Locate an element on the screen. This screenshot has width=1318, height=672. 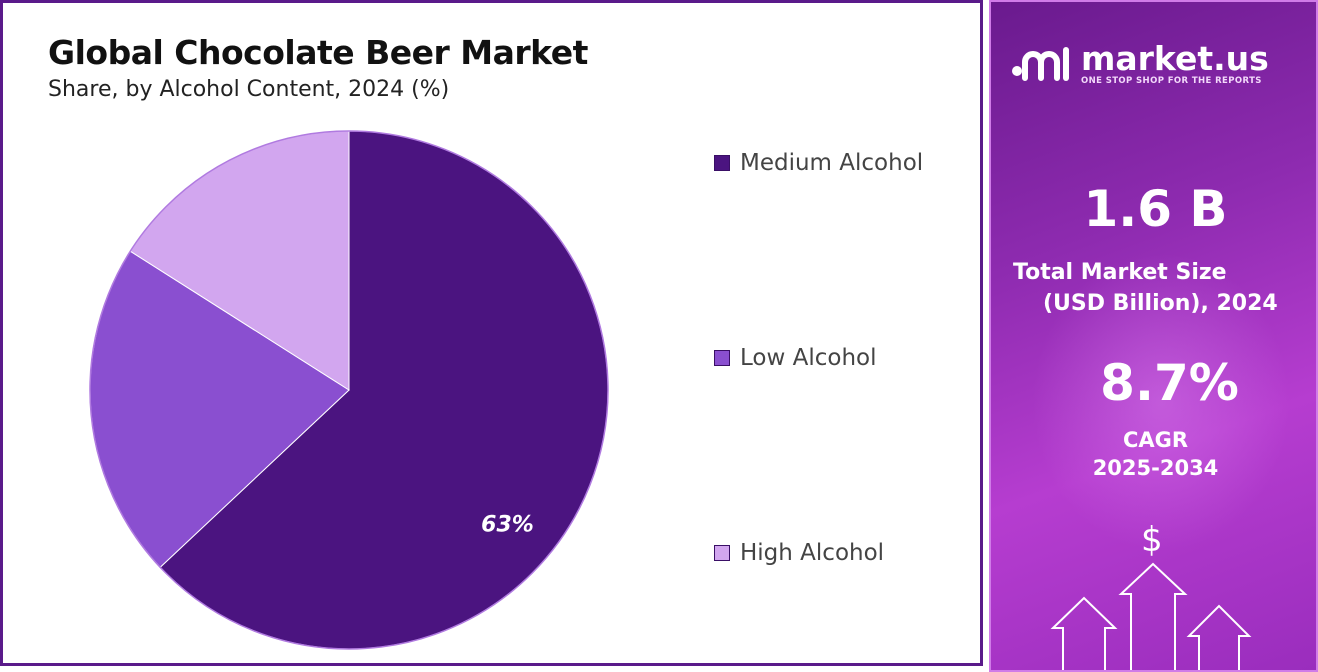
brand-logo: market.us ONE STOP SHOP FOR THE REPORTS is located at coordinates (1140, 64).